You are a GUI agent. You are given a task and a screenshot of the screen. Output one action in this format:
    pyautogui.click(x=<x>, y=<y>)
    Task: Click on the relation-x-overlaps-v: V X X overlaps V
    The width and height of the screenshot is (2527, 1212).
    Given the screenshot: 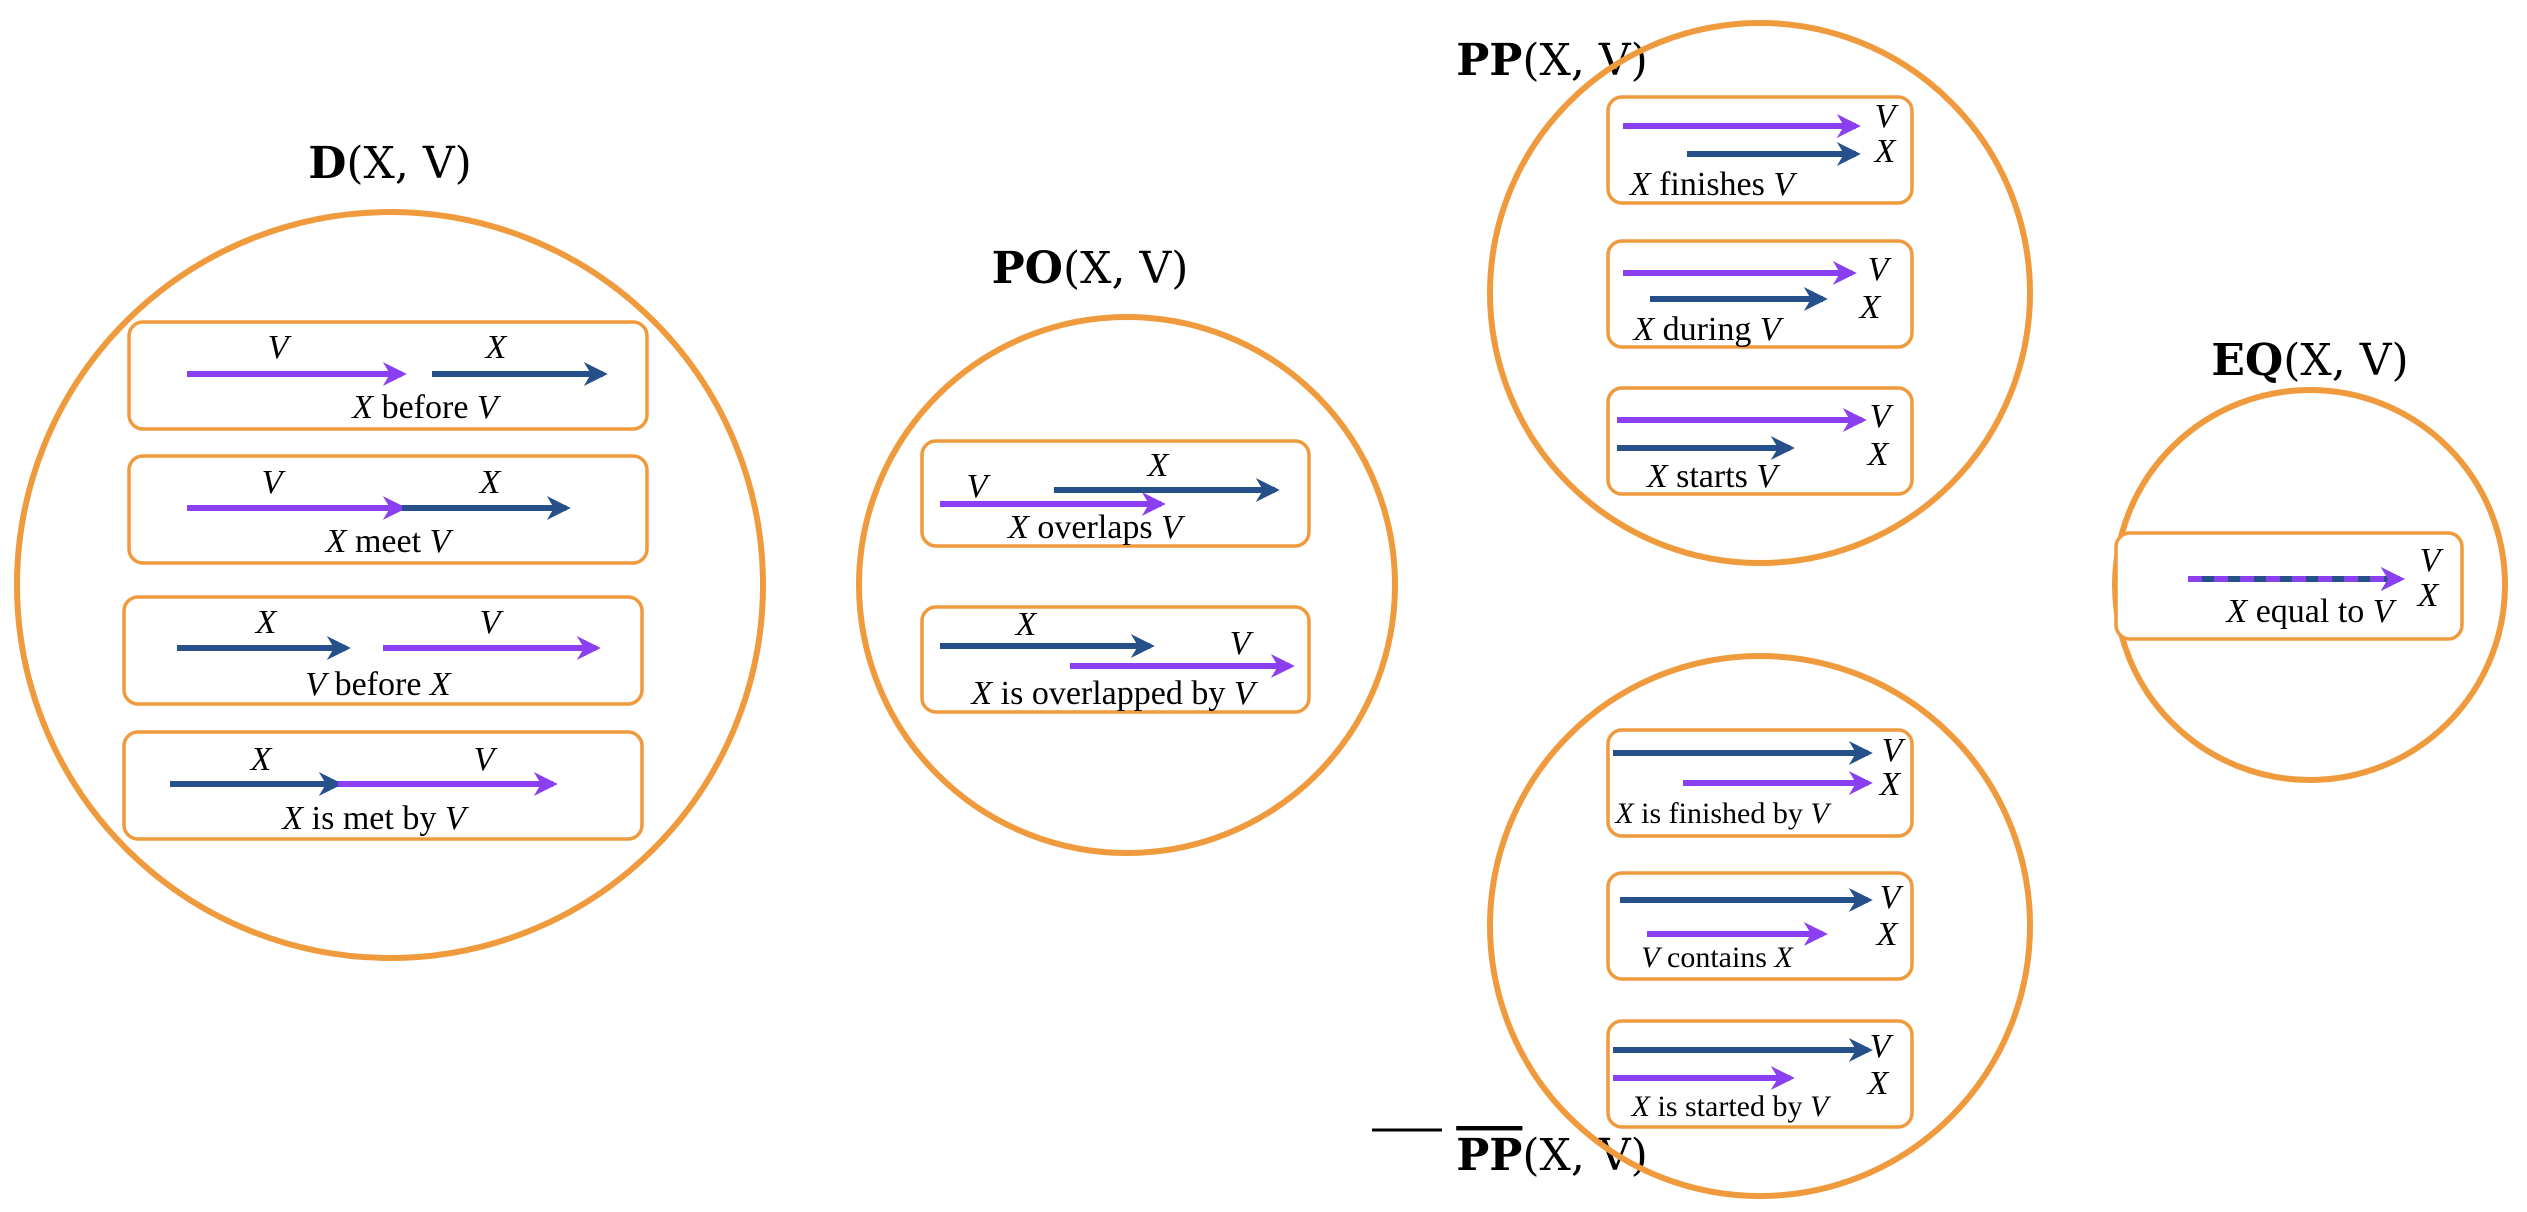 What is the action you would take?
    pyautogui.click(x=1115, y=493)
    